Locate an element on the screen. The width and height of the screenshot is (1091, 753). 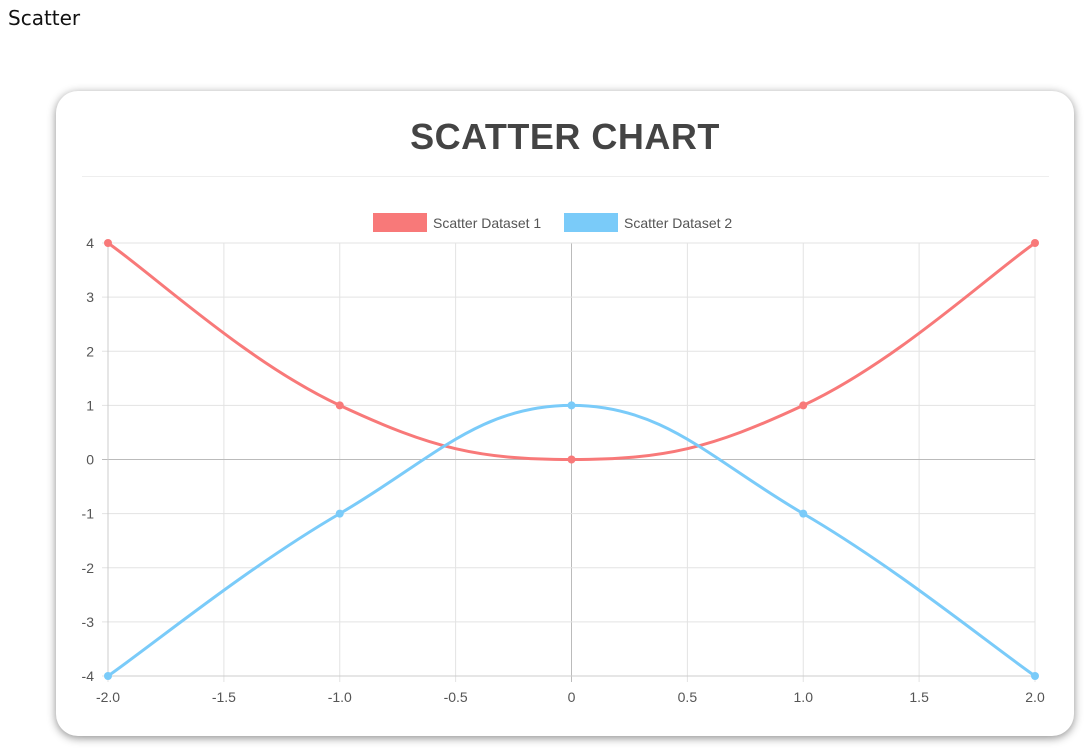
y-tick-label: 1 is located at coordinates (90, 405).